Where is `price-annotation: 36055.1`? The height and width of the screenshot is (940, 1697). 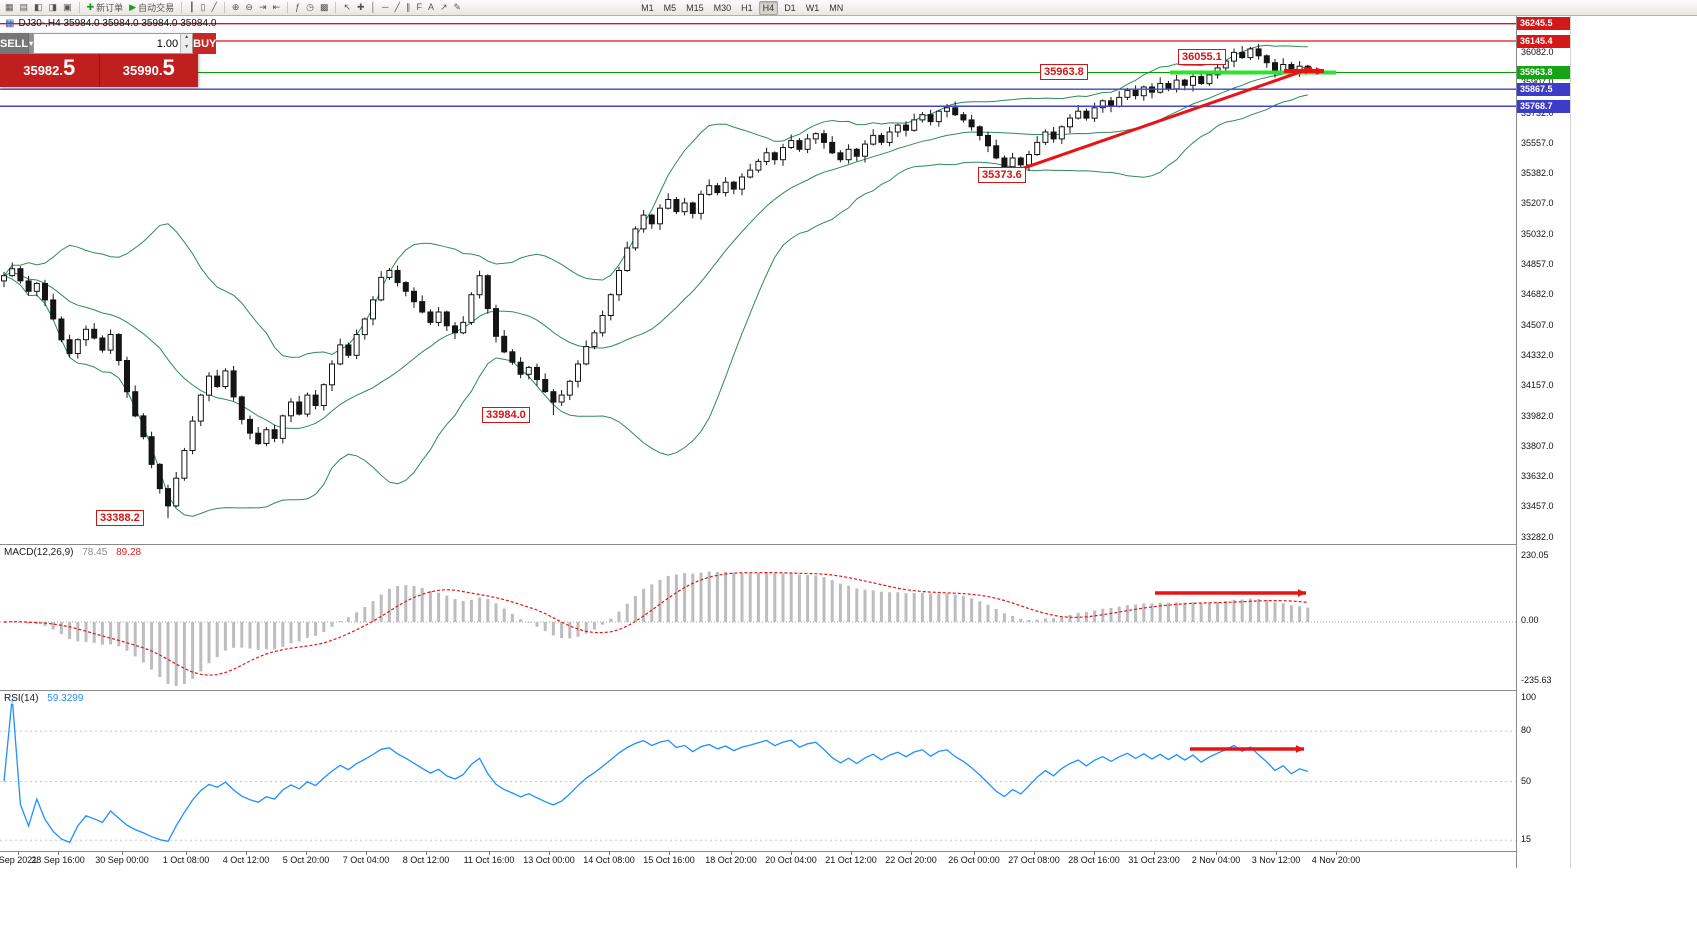
price-annotation: 36055.1 is located at coordinates (1202, 57).